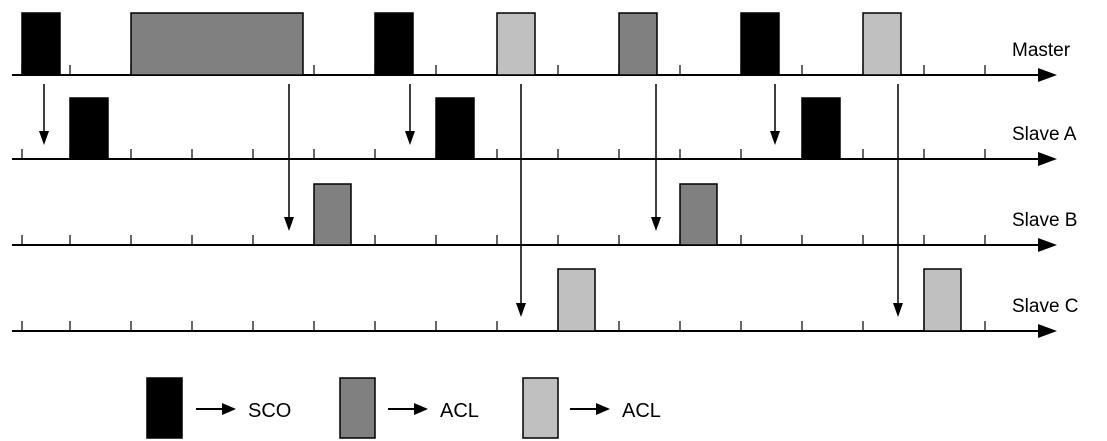 This screenshot has width=1107, height=441. Describe the element at coordinates (591, 408) in the screenshot. I see `legend-item-acl-light: ACL` at that location.